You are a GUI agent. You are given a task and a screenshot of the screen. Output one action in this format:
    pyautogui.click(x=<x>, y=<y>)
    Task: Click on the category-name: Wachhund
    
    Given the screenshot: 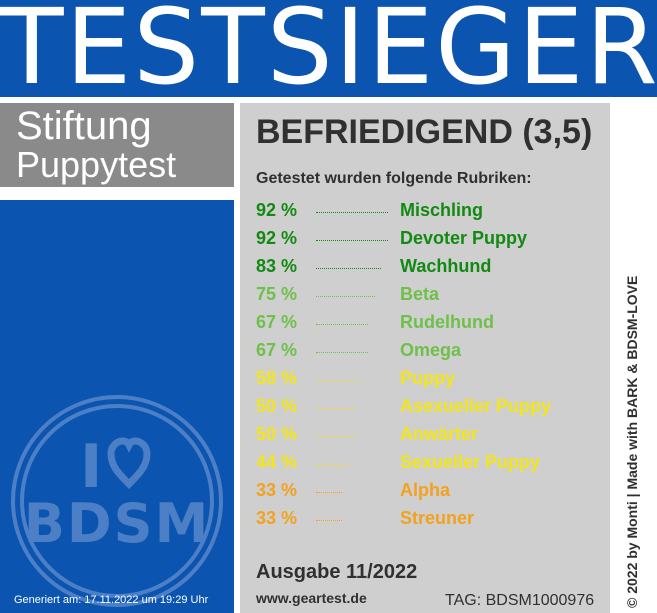 What is the action you would take?
    pyautogui.click(x=446, y=266)
    